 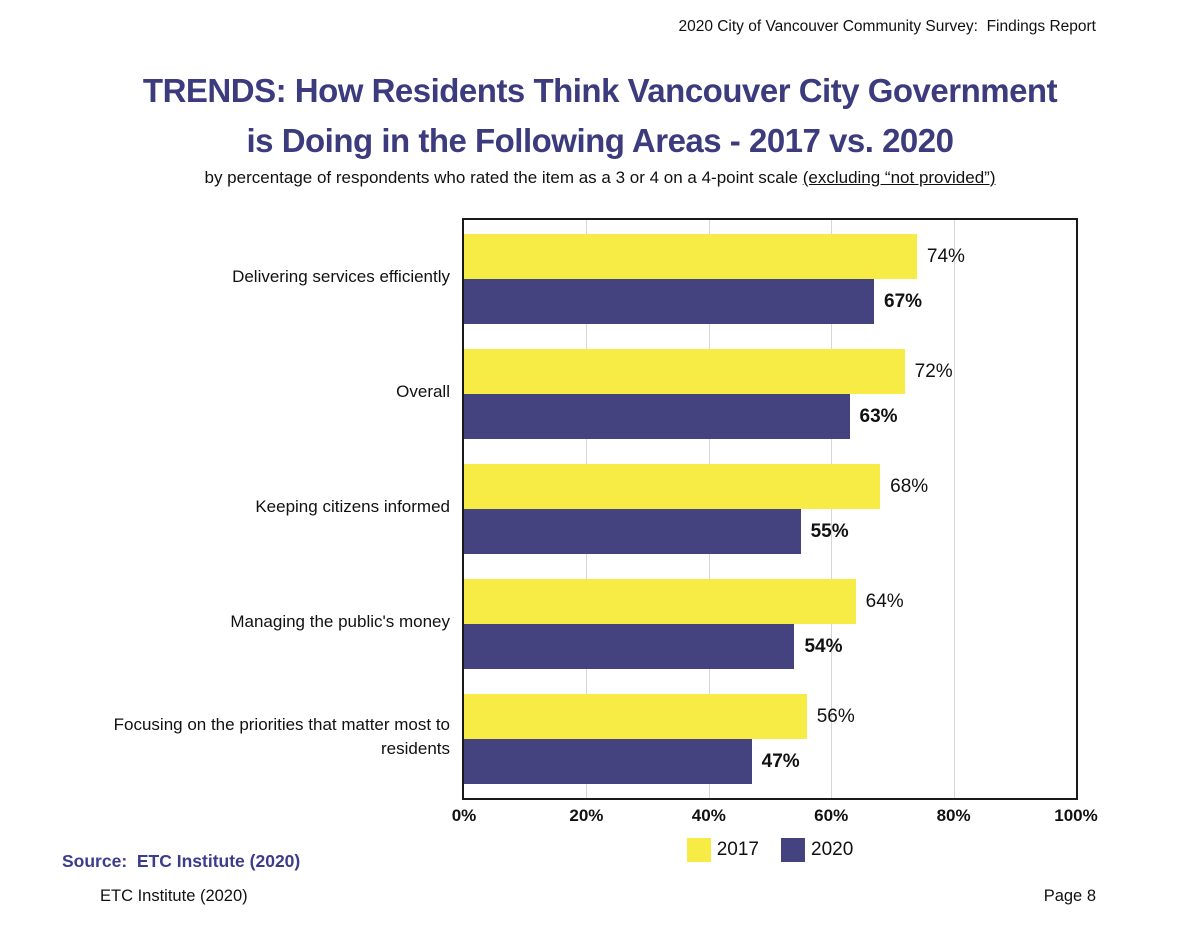 I want to click on x-tick-label: 40%, so click(x=708, y=815).